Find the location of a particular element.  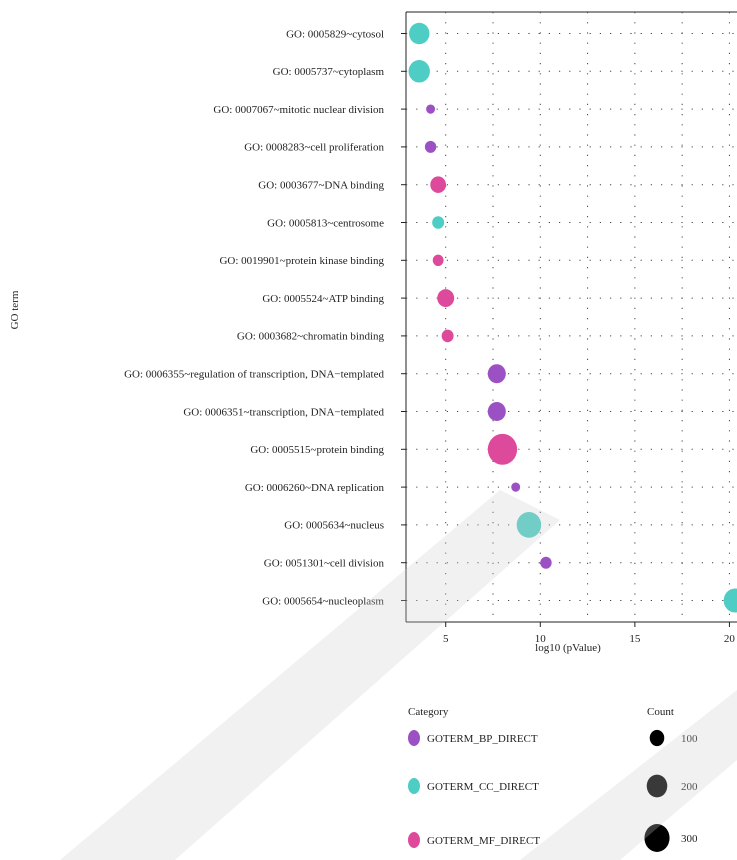

legend-count-label: 200 is located at coordinates (689, 787).